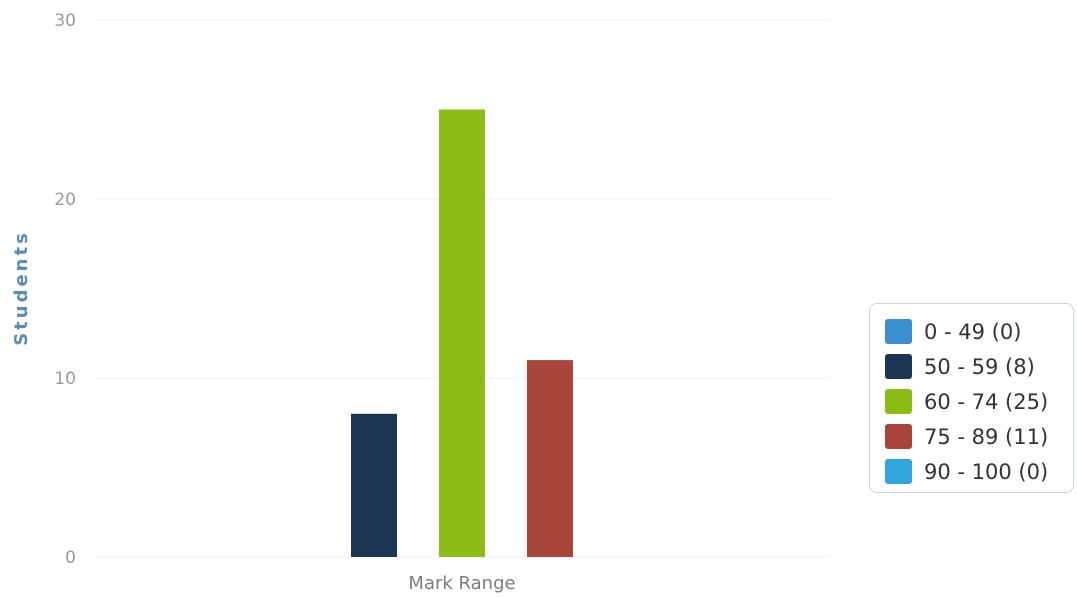  What do you see at coordinates (461, 583) in the screenshot?
I see `x-axis-title: Mark Range` at bounding box center [461, 583].